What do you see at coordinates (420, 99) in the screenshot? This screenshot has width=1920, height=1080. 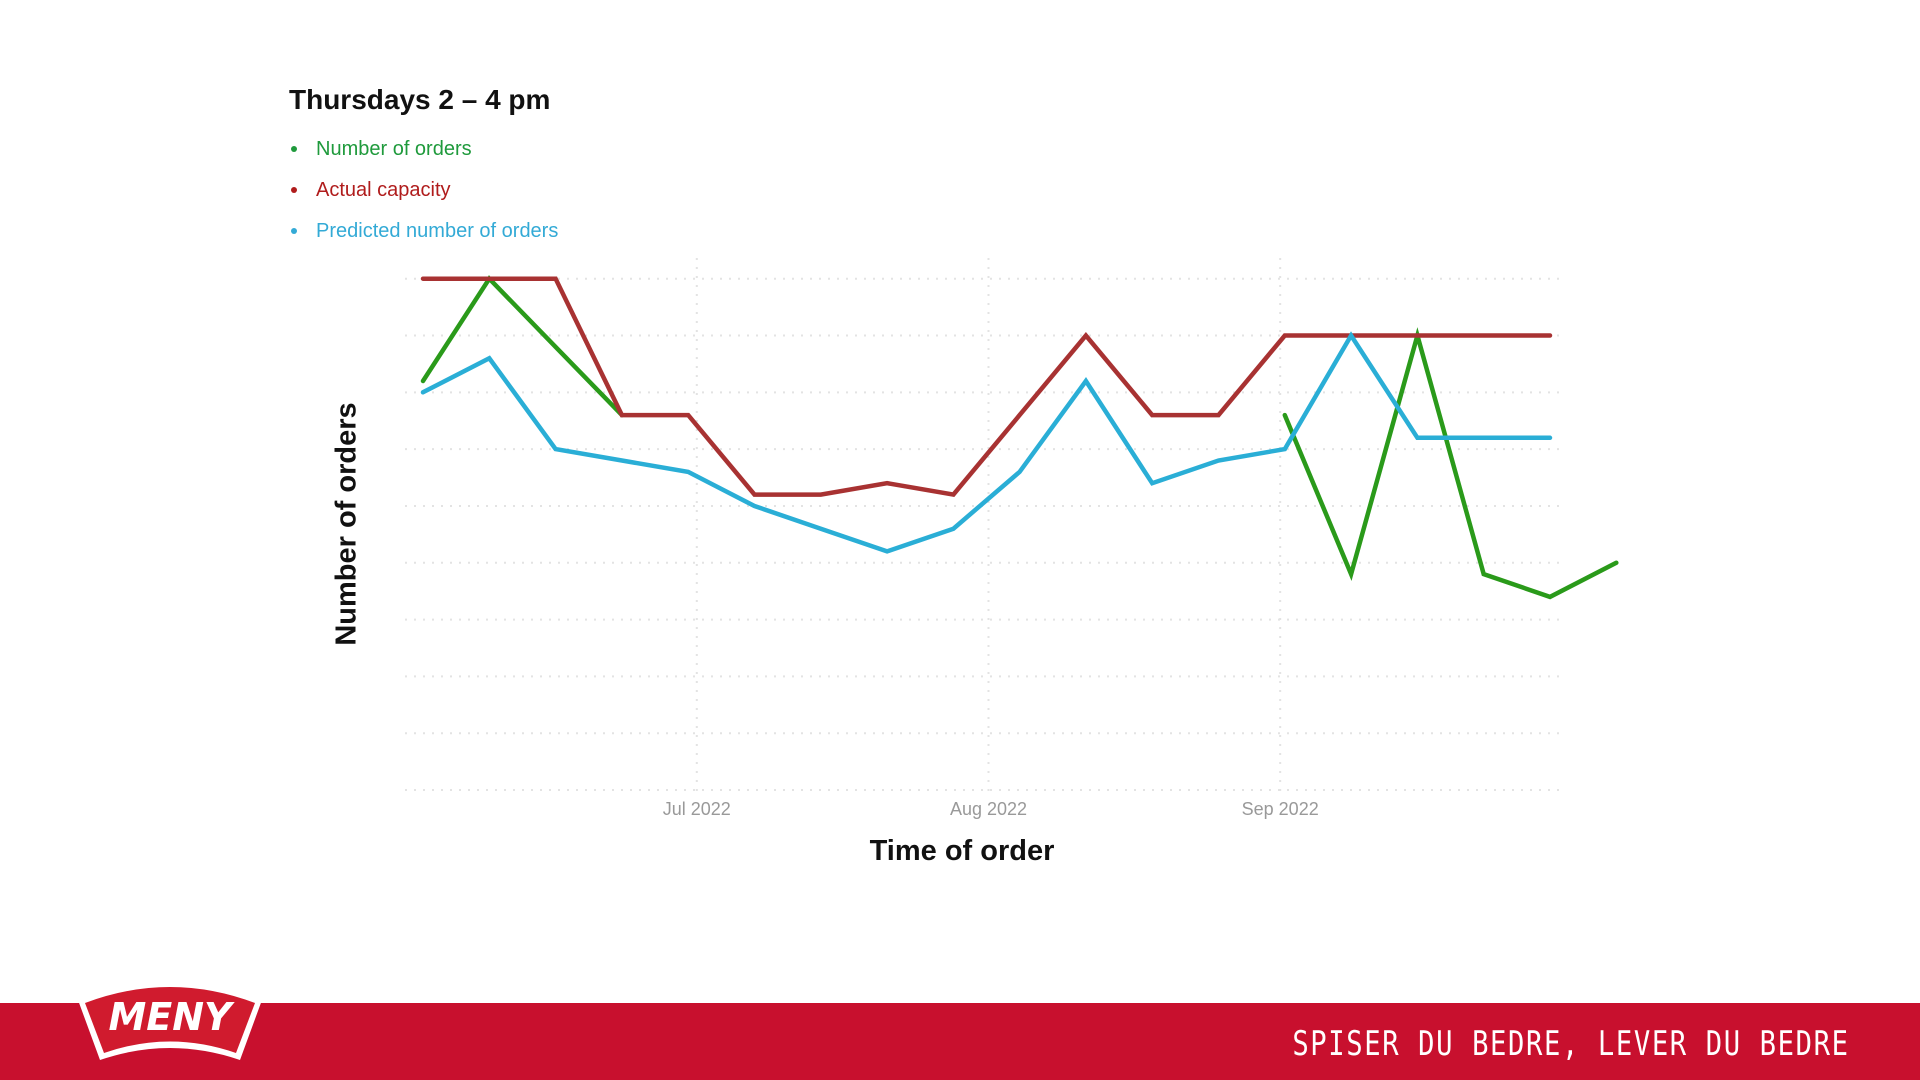 I see `chart-title: Thursdays 2 – 4 pm` at bounding box center [420, 99].